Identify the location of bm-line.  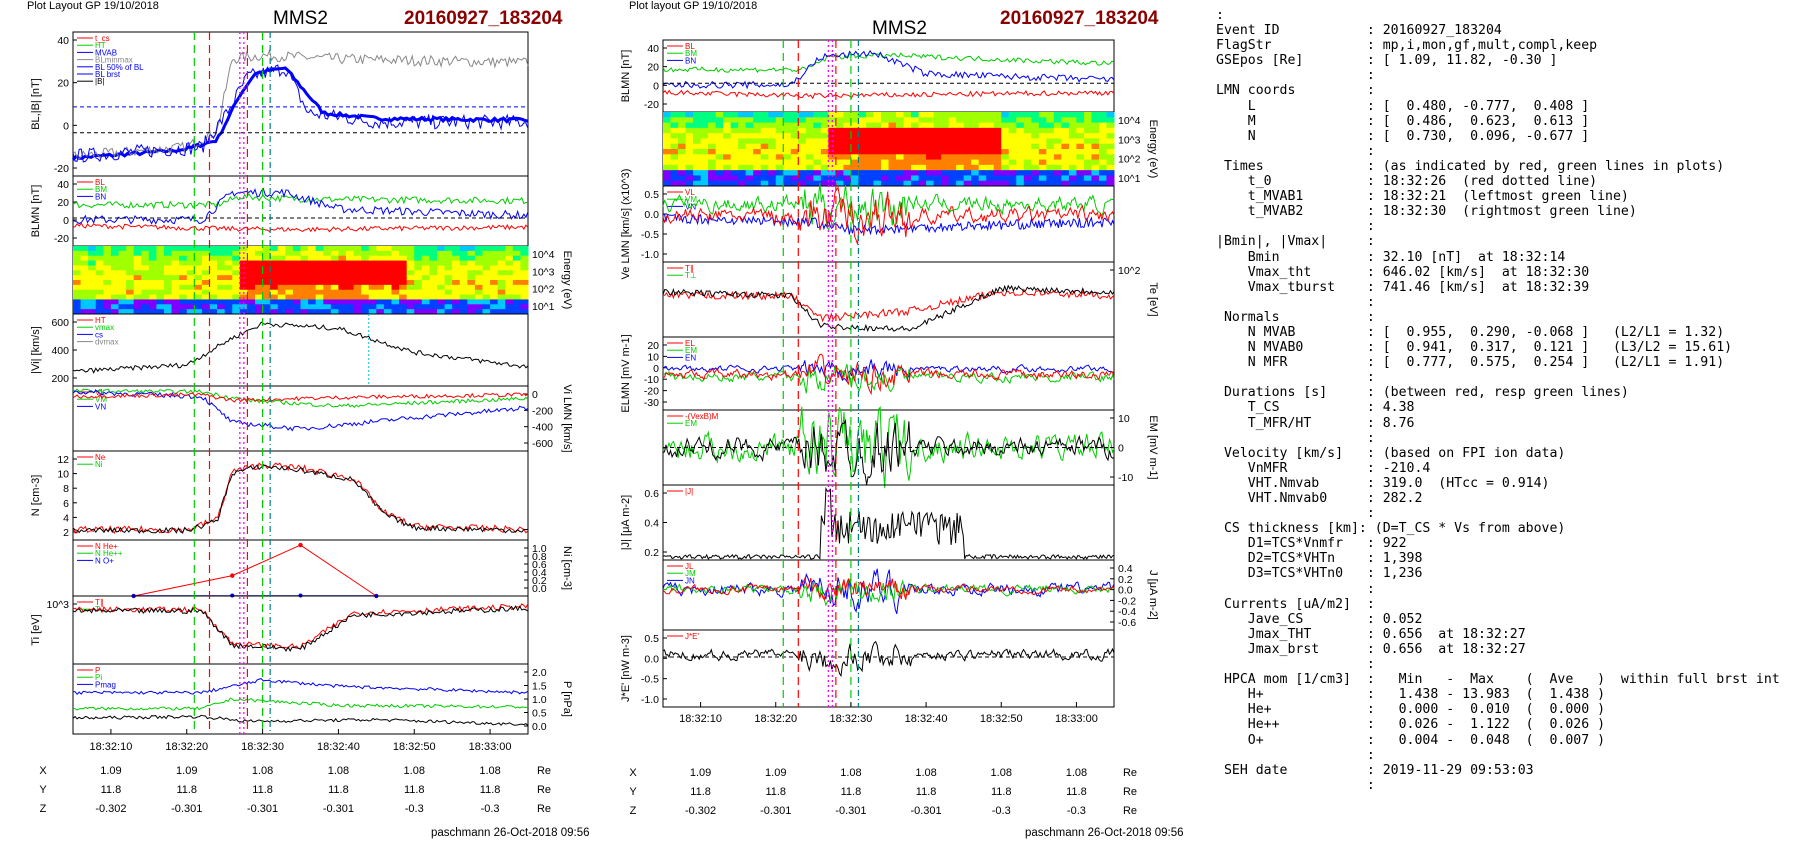
(300, 201).